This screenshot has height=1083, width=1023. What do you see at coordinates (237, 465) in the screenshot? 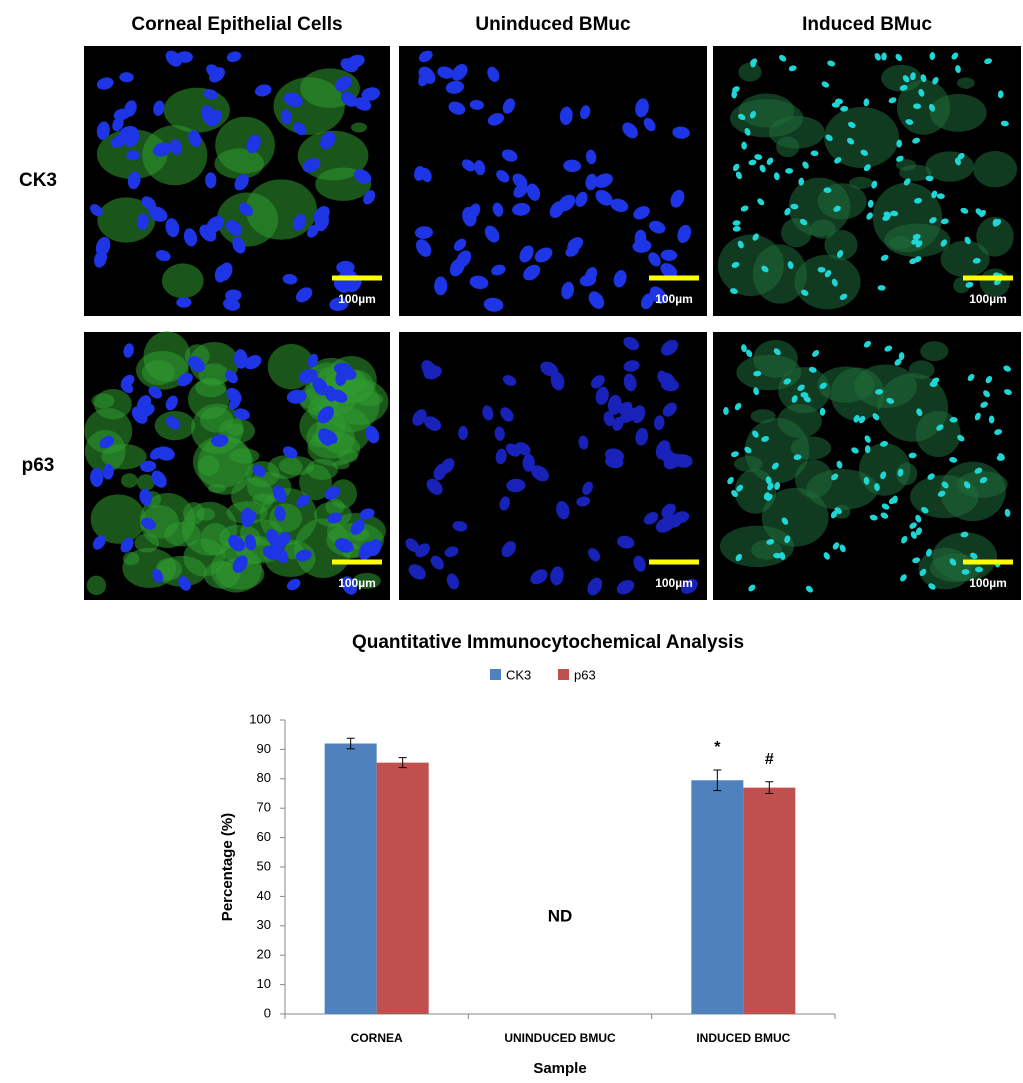
I see `micrograph: 100µm` at bounding box center [237, 465].